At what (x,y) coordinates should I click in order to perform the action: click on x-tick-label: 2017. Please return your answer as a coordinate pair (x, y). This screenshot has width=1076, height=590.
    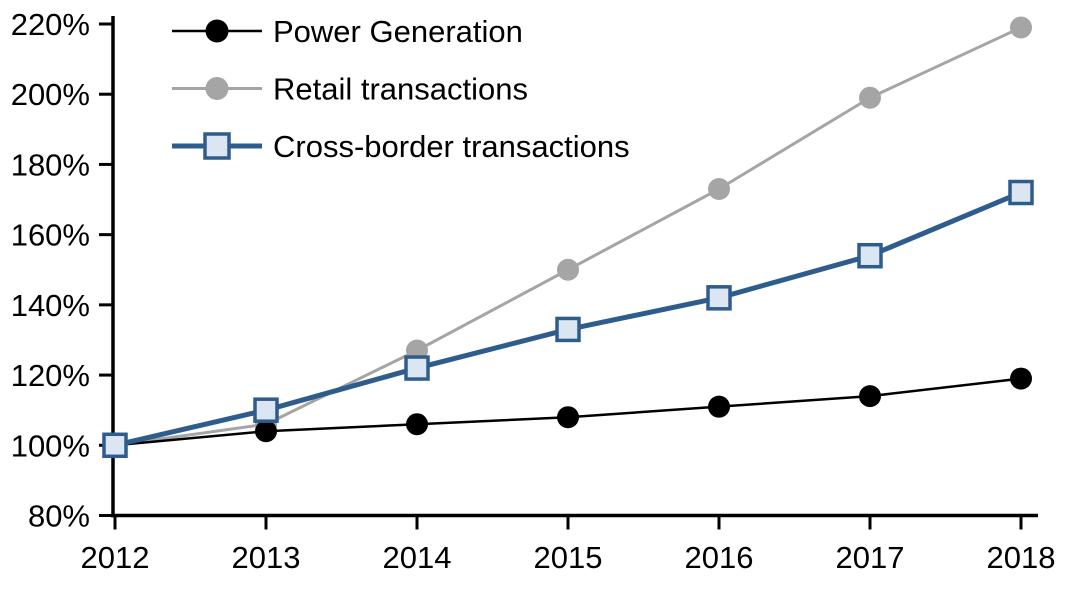
    Looking at the image, I should click on (870, 557).